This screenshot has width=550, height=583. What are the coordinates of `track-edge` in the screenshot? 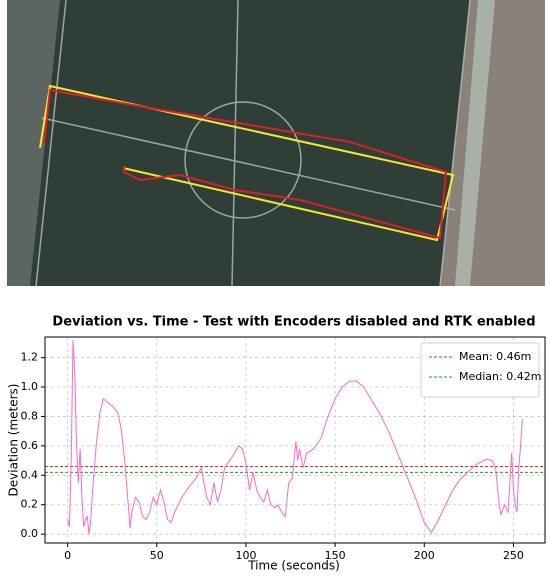 It's located at (475, 143).